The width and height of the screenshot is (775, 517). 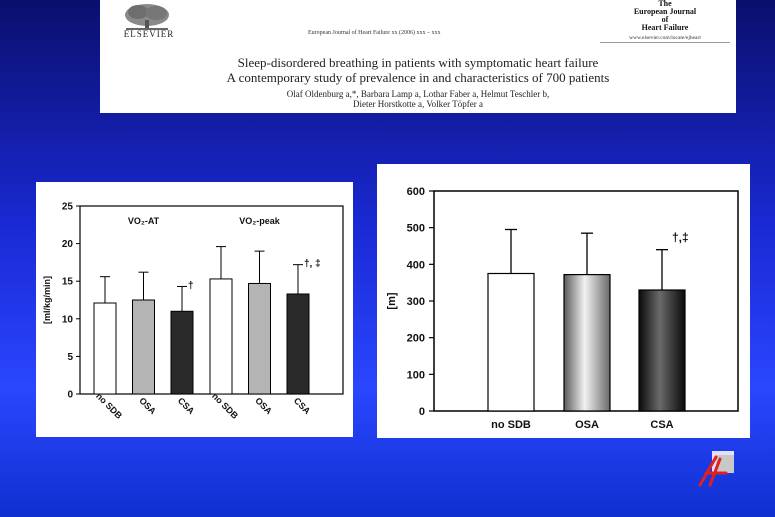 I want to click on group-label: VO₂-AT, so click(x=144, y=221).